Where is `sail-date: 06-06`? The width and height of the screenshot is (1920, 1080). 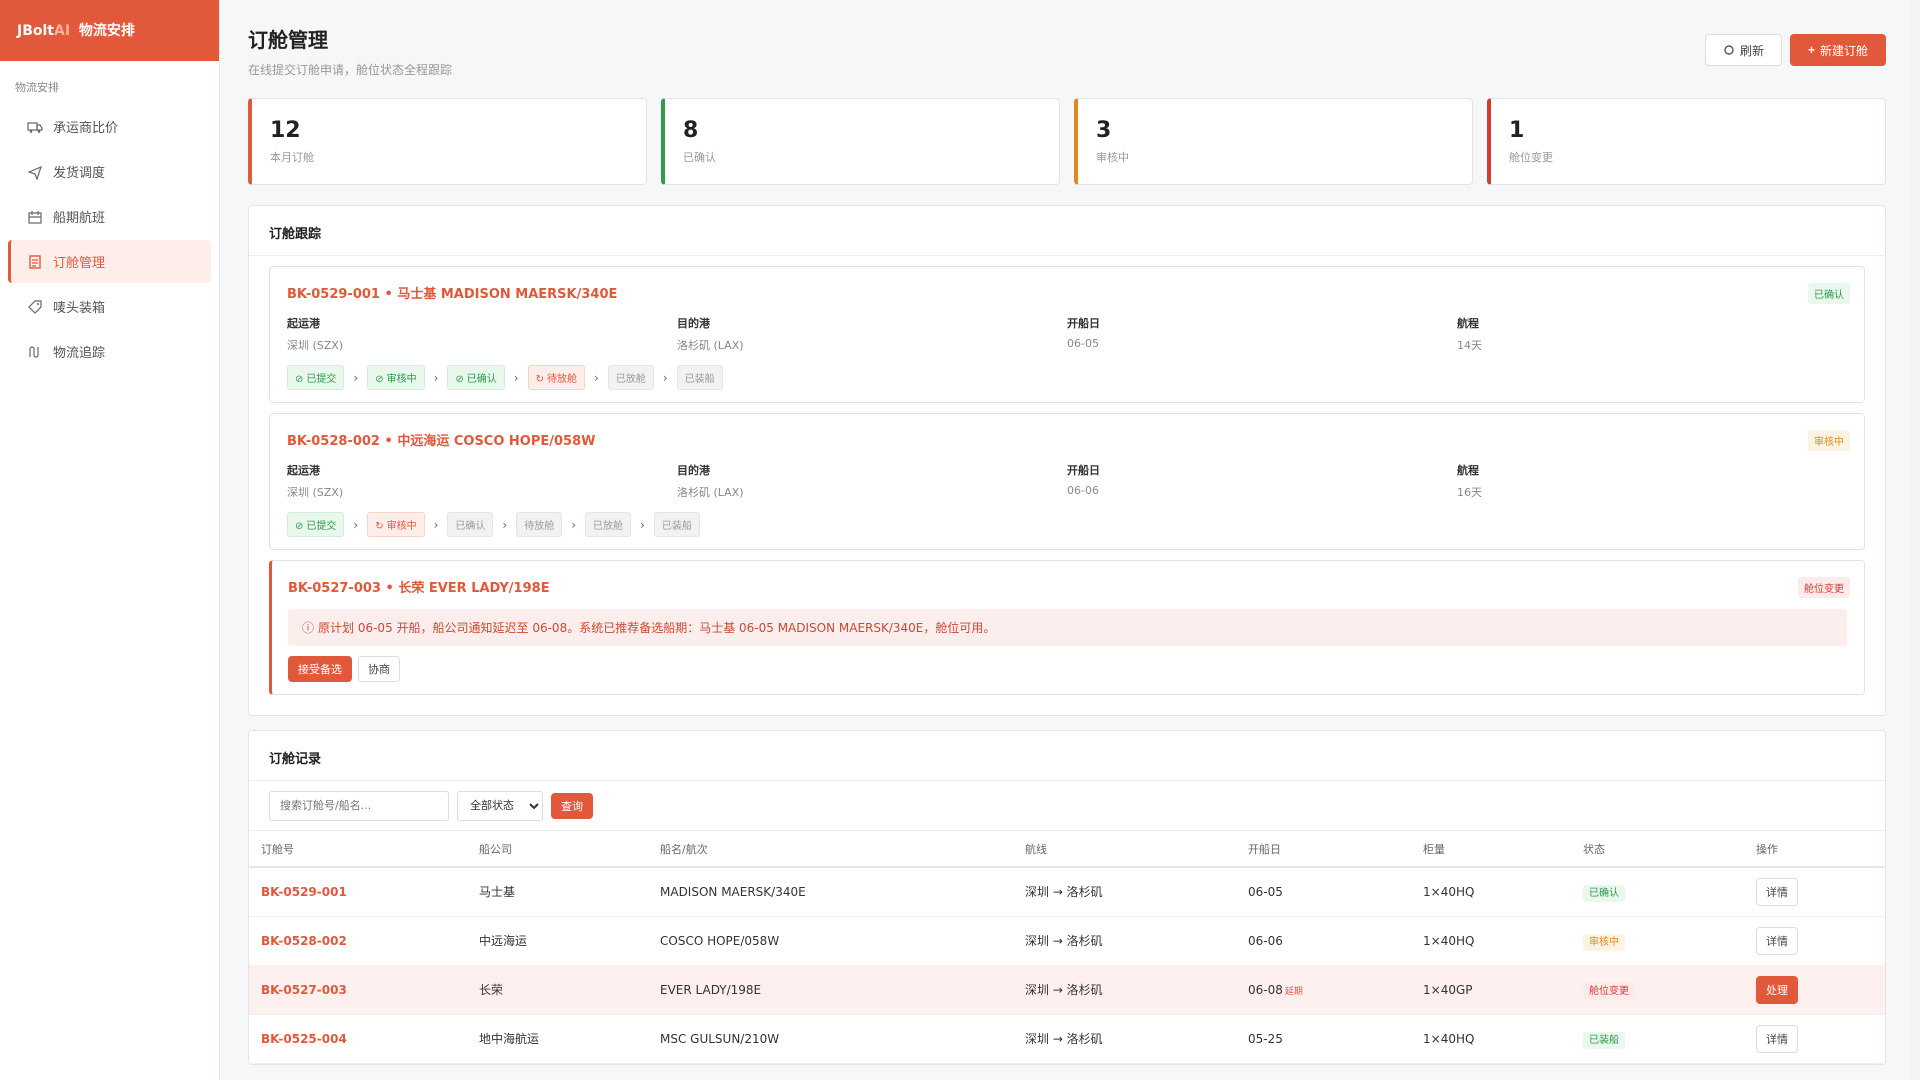
sail-date: 06-06 is located at coordinates (1265, 940).